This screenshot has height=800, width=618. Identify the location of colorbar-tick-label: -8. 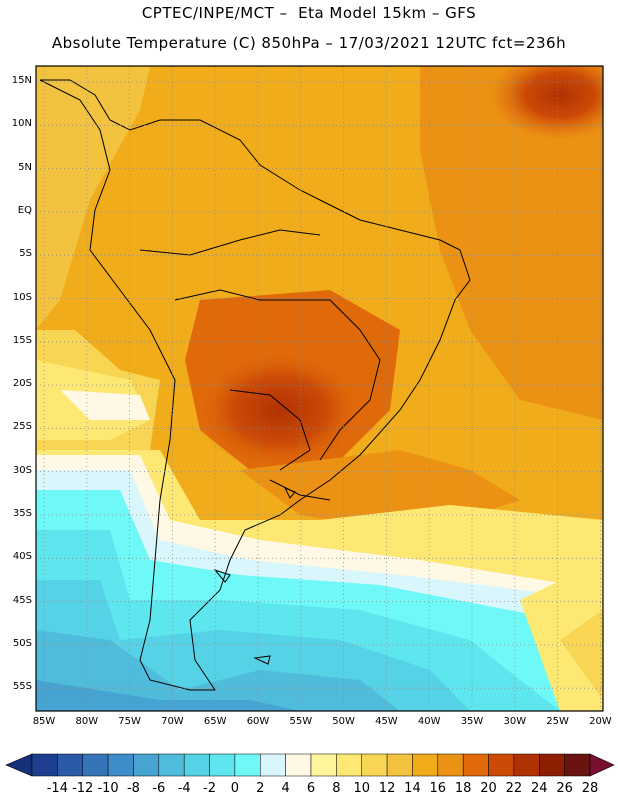
(133, 788).